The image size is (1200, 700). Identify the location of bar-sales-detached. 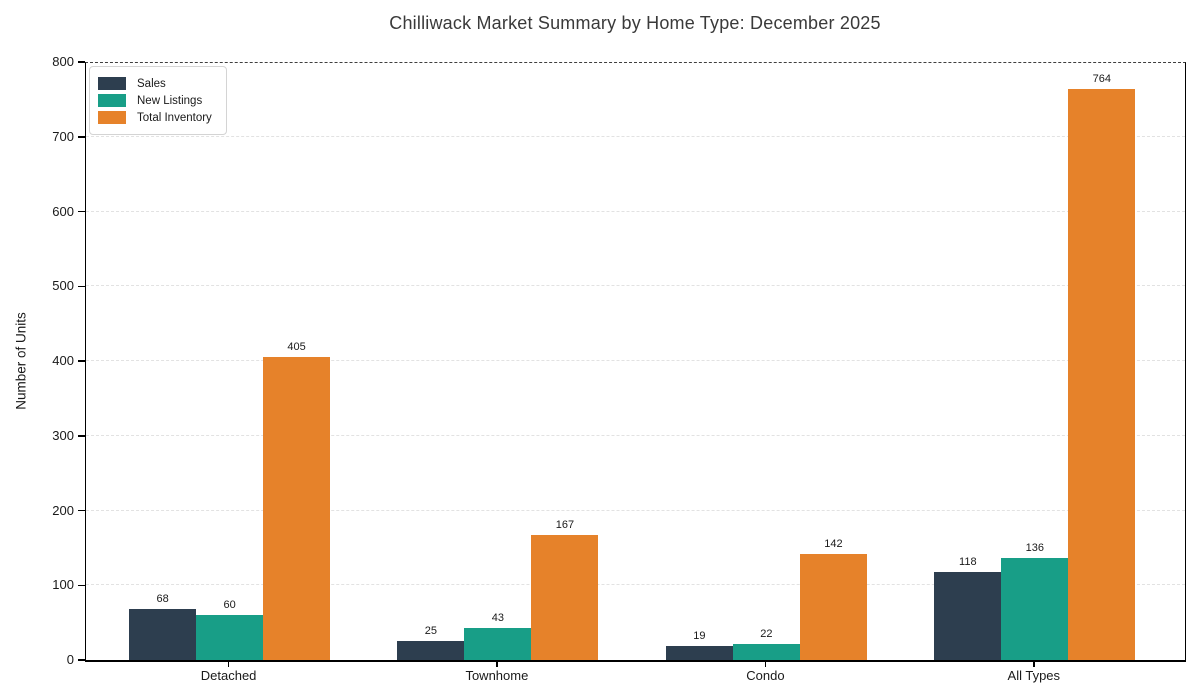
(163, 634).